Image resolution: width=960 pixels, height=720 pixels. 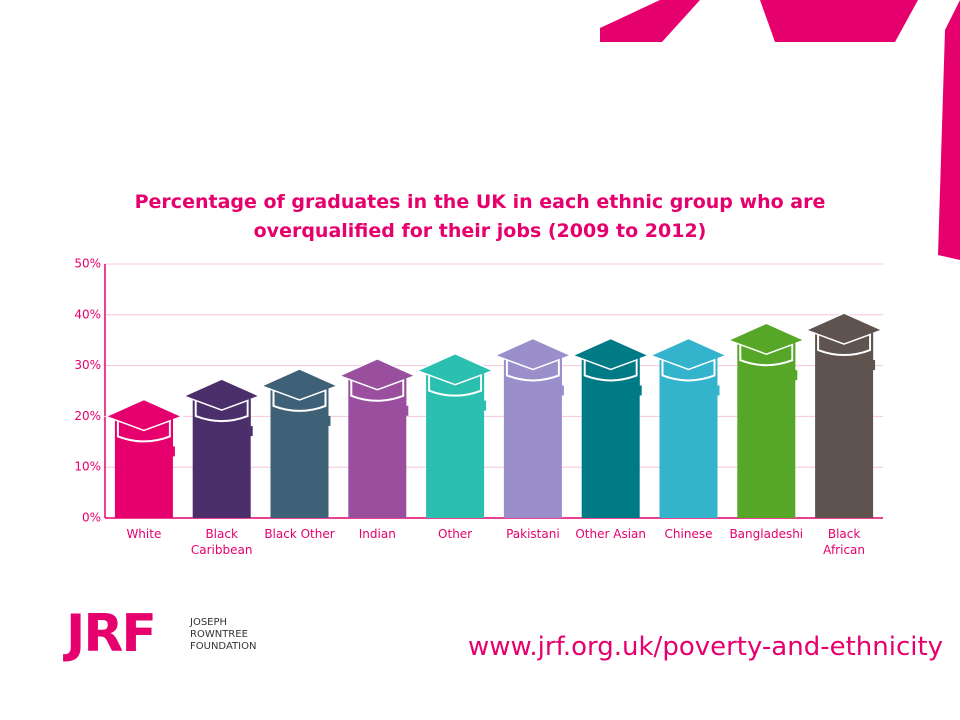 What do you see at coordinates (221, 542) in the screenshot?
I see `x-tick-label: Black Caribbean` at bounding box center [221, 542].